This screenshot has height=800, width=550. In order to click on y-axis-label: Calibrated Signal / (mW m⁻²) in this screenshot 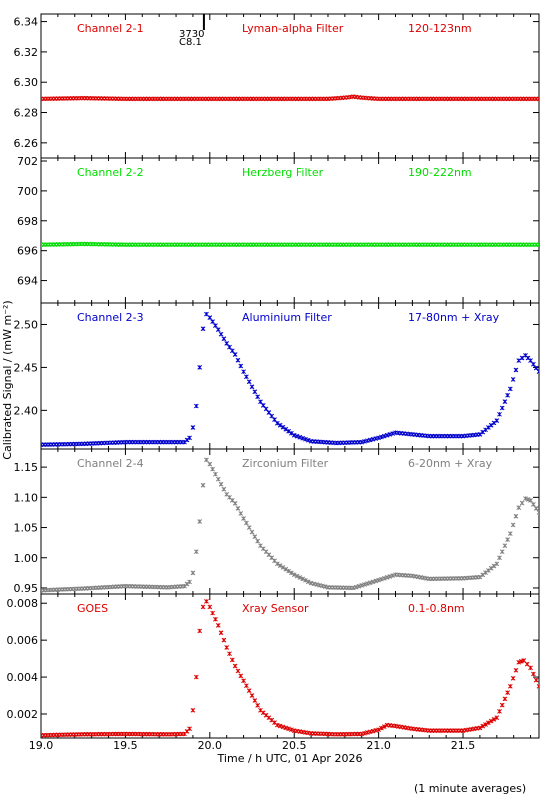, I will do `click(7, 379)`.